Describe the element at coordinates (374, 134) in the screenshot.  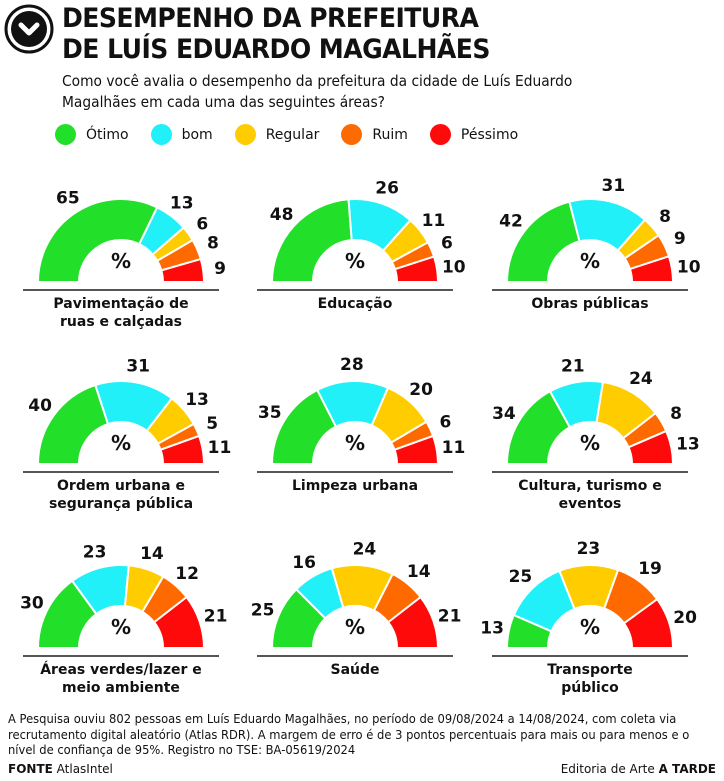
I see `legend-item-ruim: Ruim` at that location.